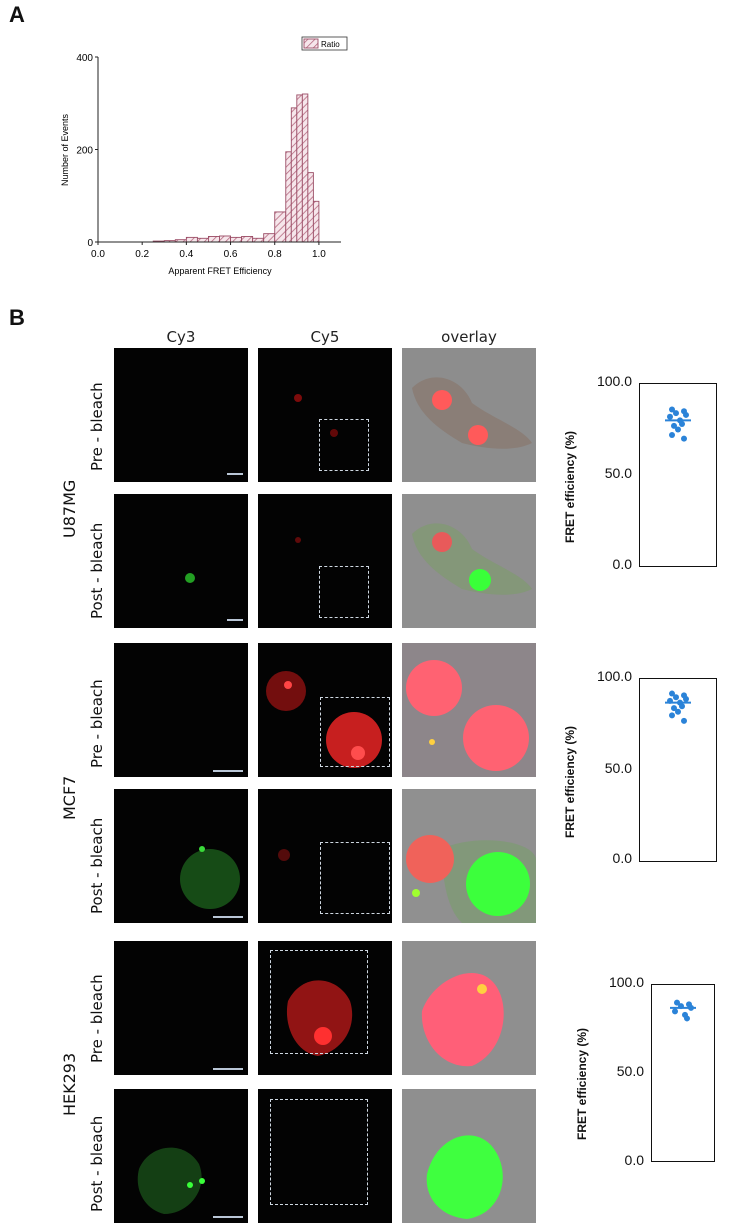 Image resolution: width=729 pixels, height=1232 pixels. Describe the element at coordinates (325, 415) in the screenshot. I see `u87mg-pre-cy5-image` at that location.